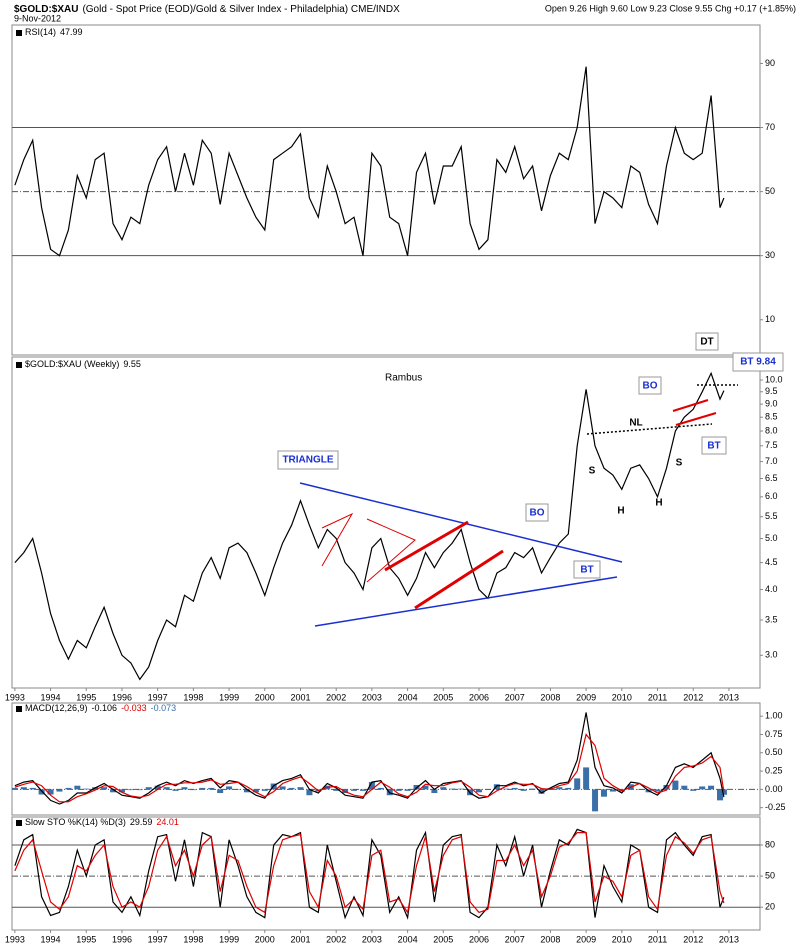  What do you see at coordinates (372, 697) in the screenshot?
I see `x-tick-label: 2003` at bounding box center [372, 697].